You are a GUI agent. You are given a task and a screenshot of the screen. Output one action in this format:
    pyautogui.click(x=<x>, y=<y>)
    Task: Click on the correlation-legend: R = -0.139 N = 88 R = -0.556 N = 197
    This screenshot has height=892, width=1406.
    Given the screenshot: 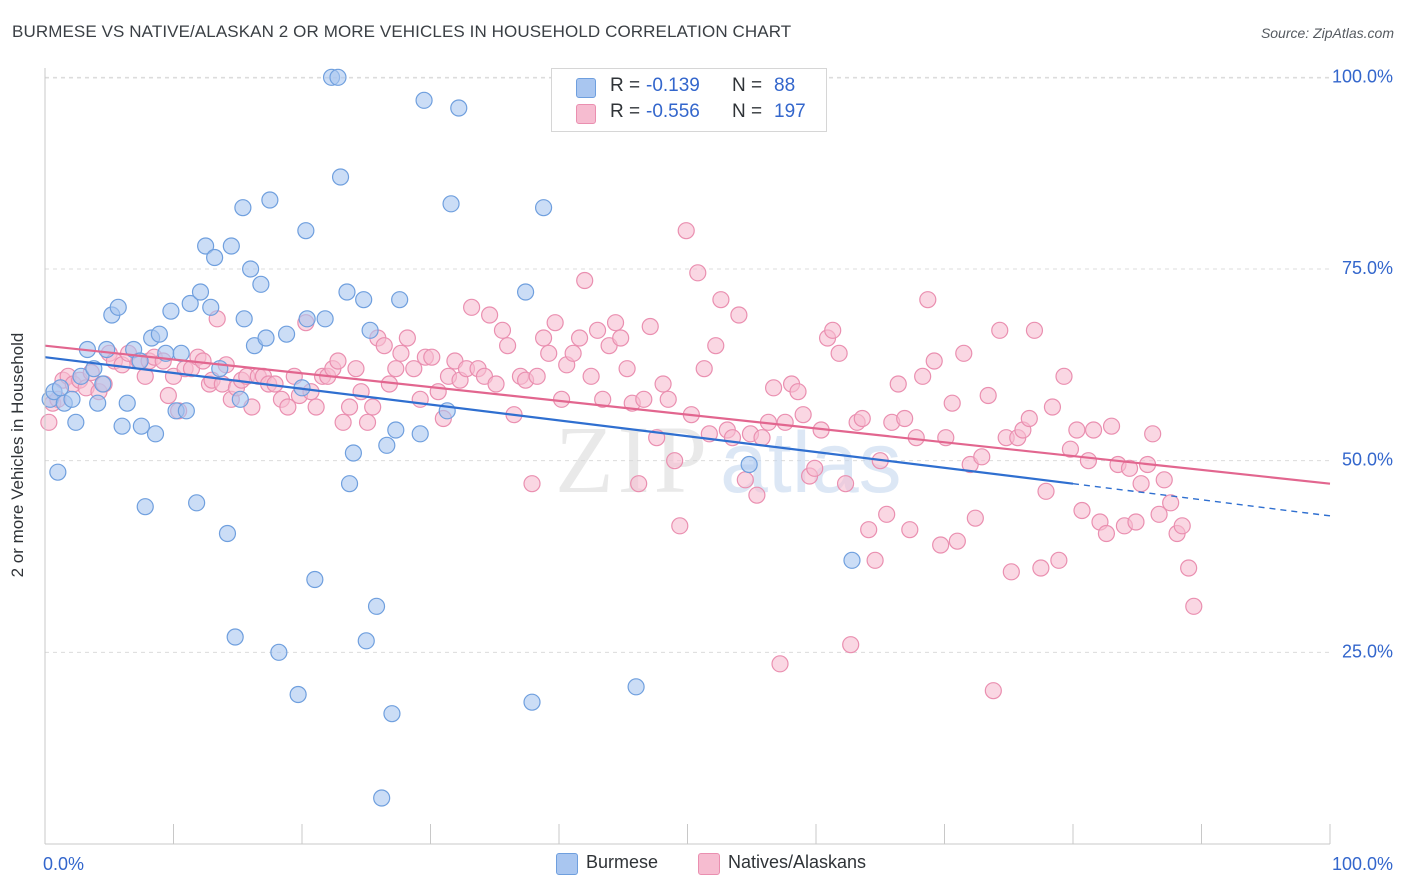 What is the action you would take?
    pyautogui.click(x=689, y=100)
    